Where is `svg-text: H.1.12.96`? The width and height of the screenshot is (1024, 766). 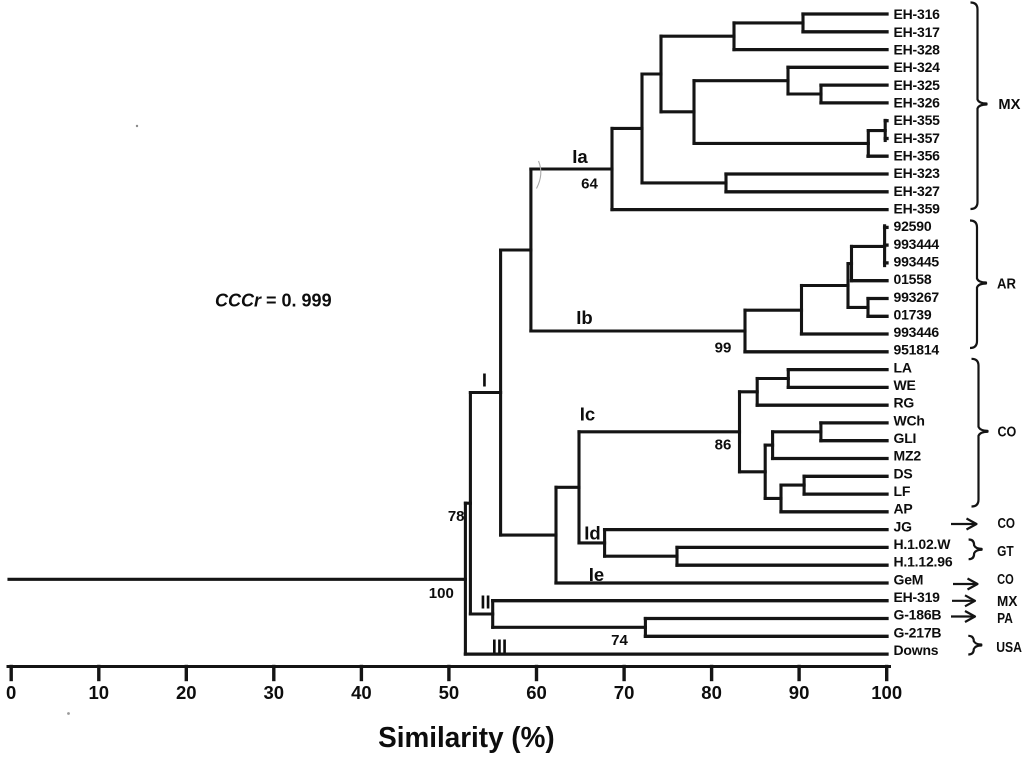 svg-text: H.1.12.96 is located at coordinates (923, 562).